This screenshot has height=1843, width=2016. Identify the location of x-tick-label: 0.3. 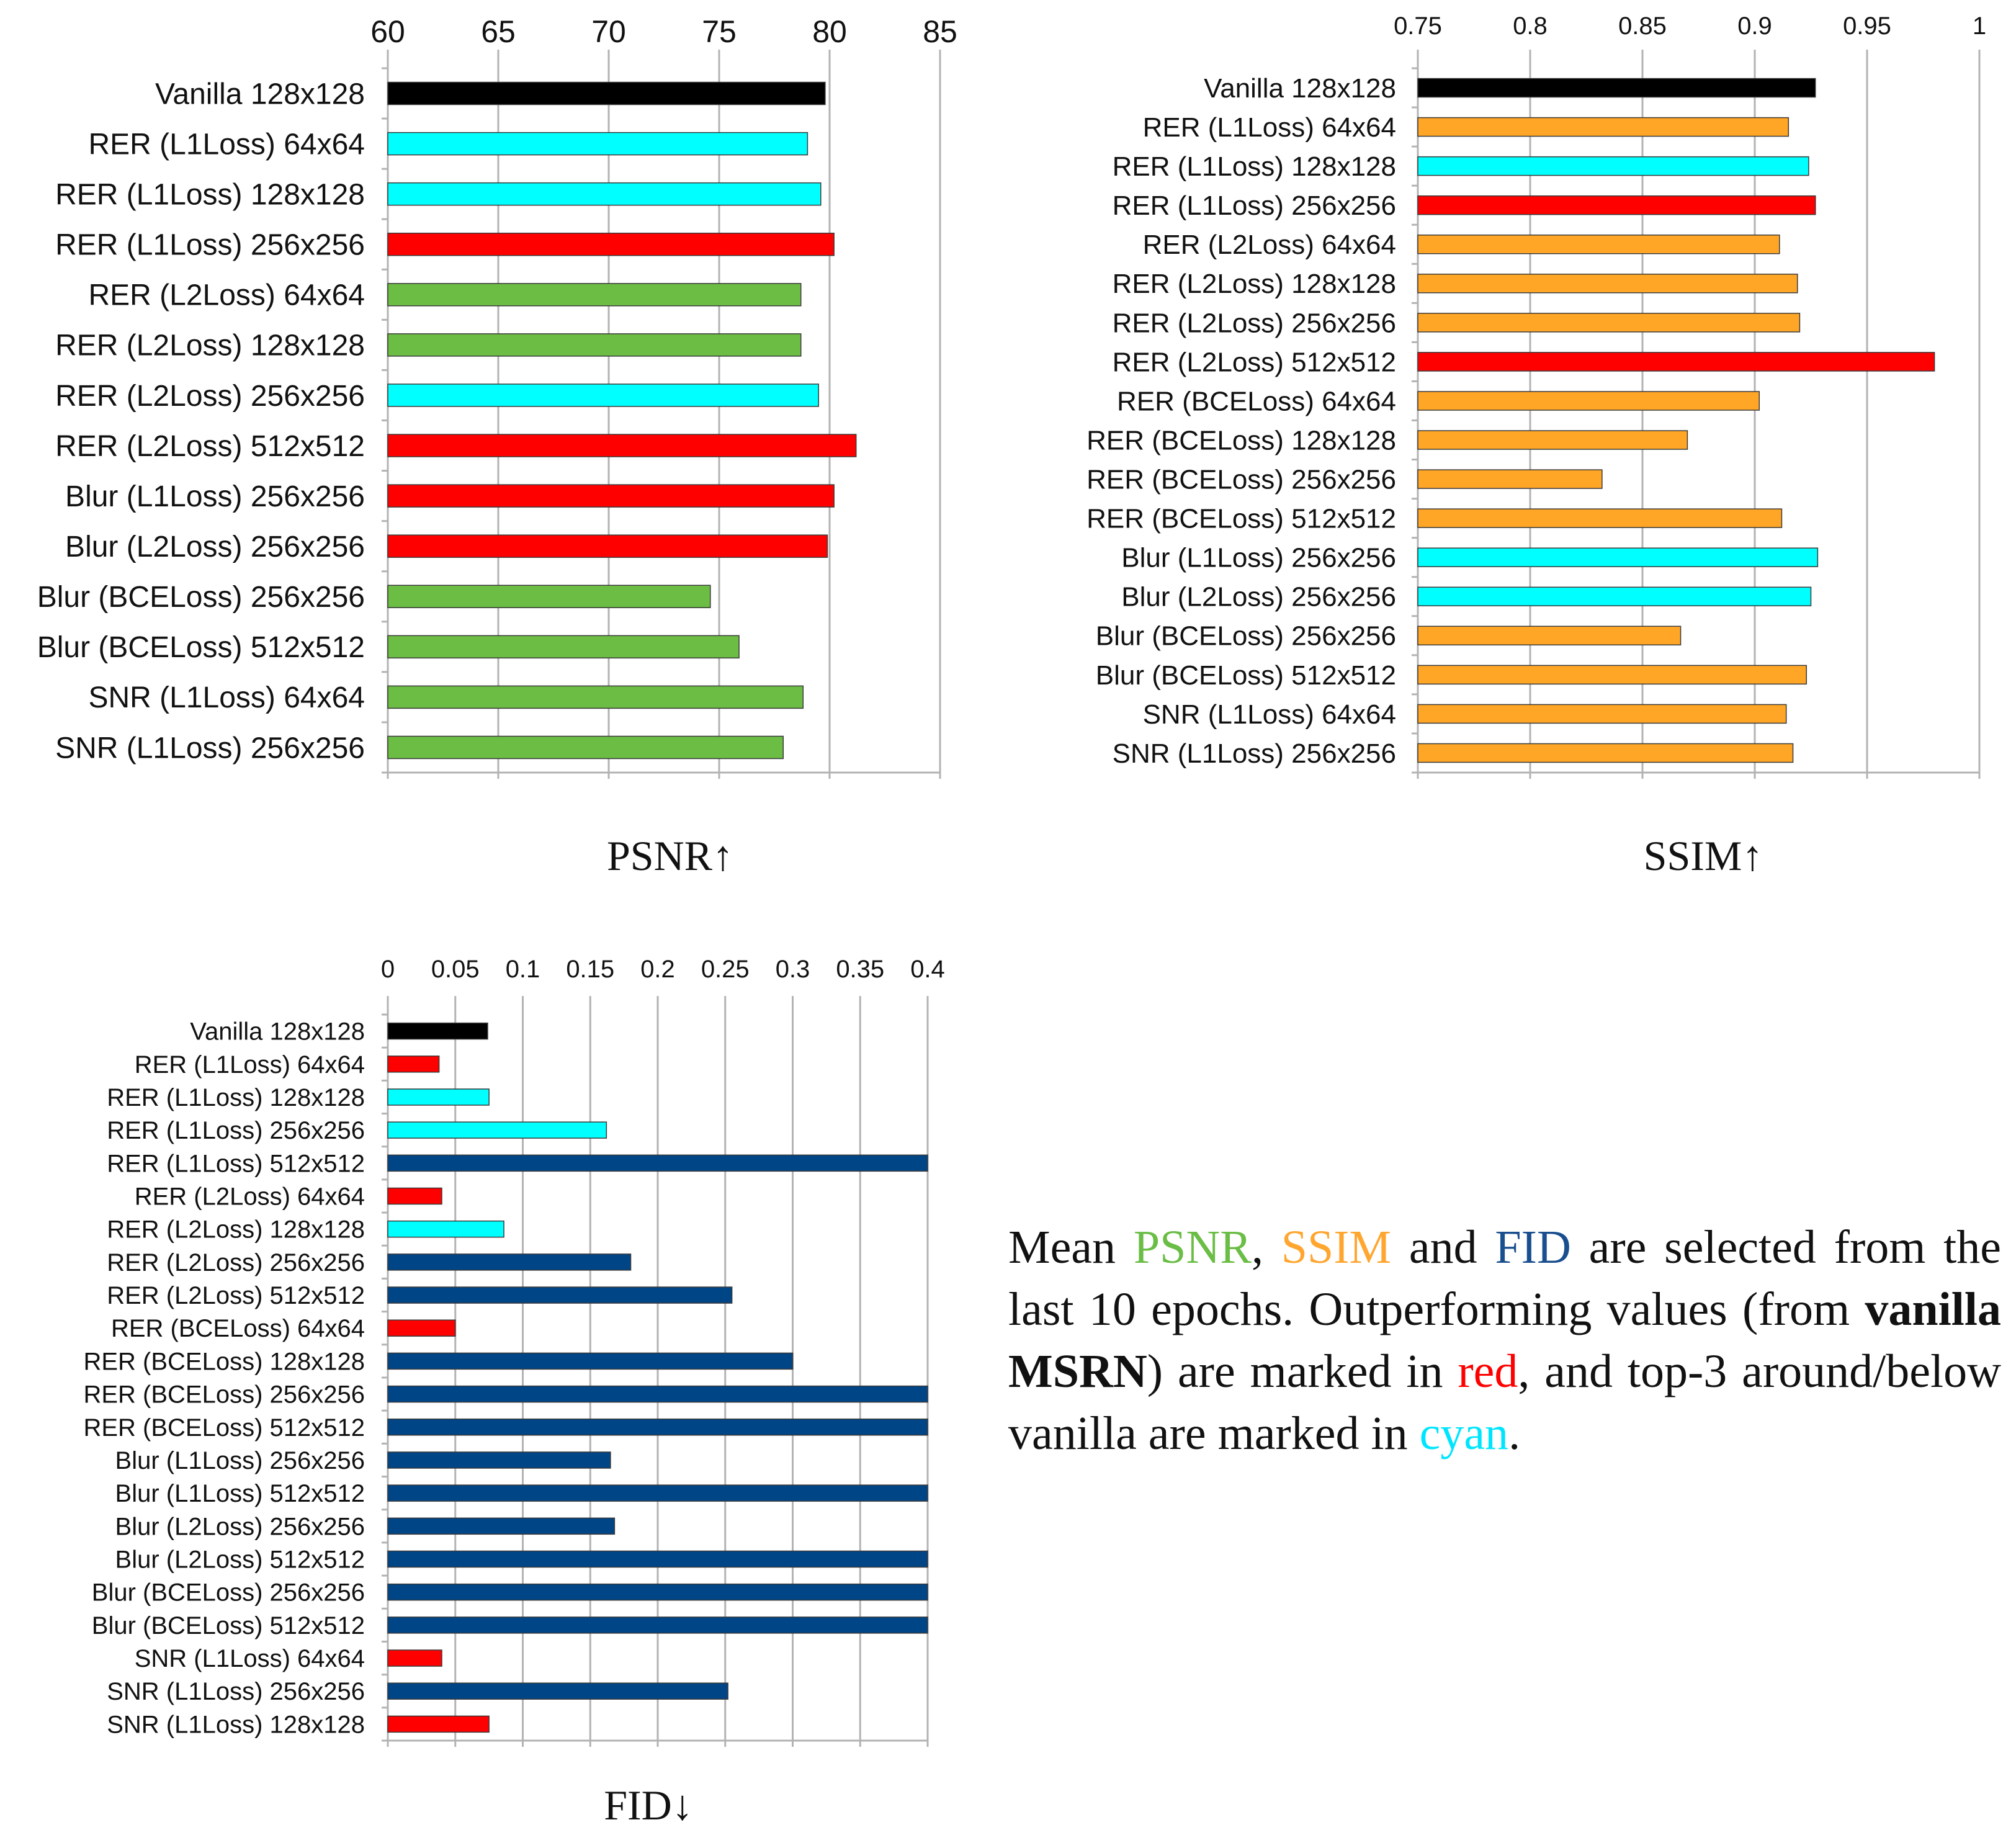
(793, 969).